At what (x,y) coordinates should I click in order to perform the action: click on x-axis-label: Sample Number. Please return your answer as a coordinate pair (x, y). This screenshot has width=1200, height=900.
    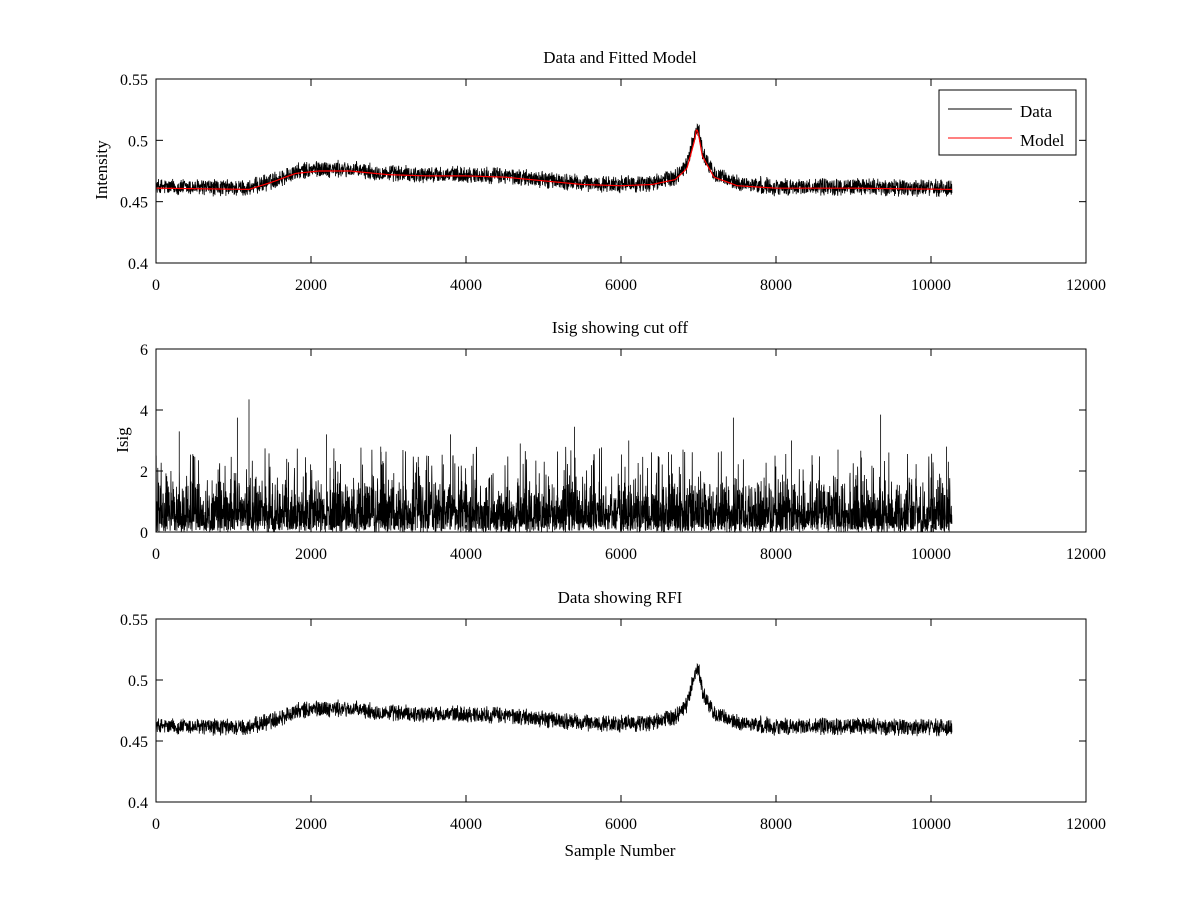
    Looking at the image, I should click on (620, 850).